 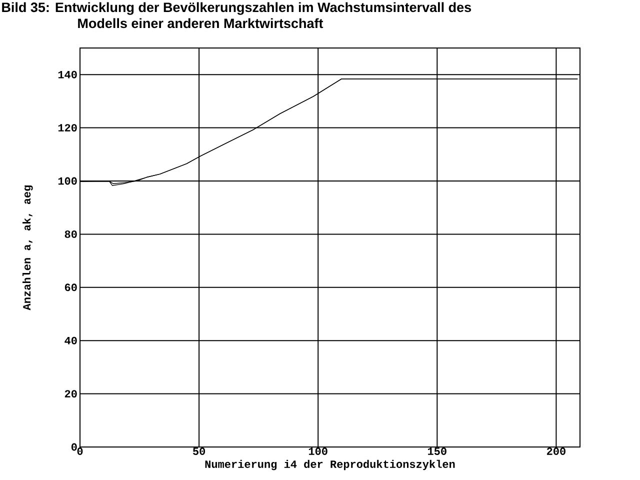 What do you see at coordinates (67, 74) in the screenshot?
I see `y-tick-label: 140` at bounding box center [67, 74].